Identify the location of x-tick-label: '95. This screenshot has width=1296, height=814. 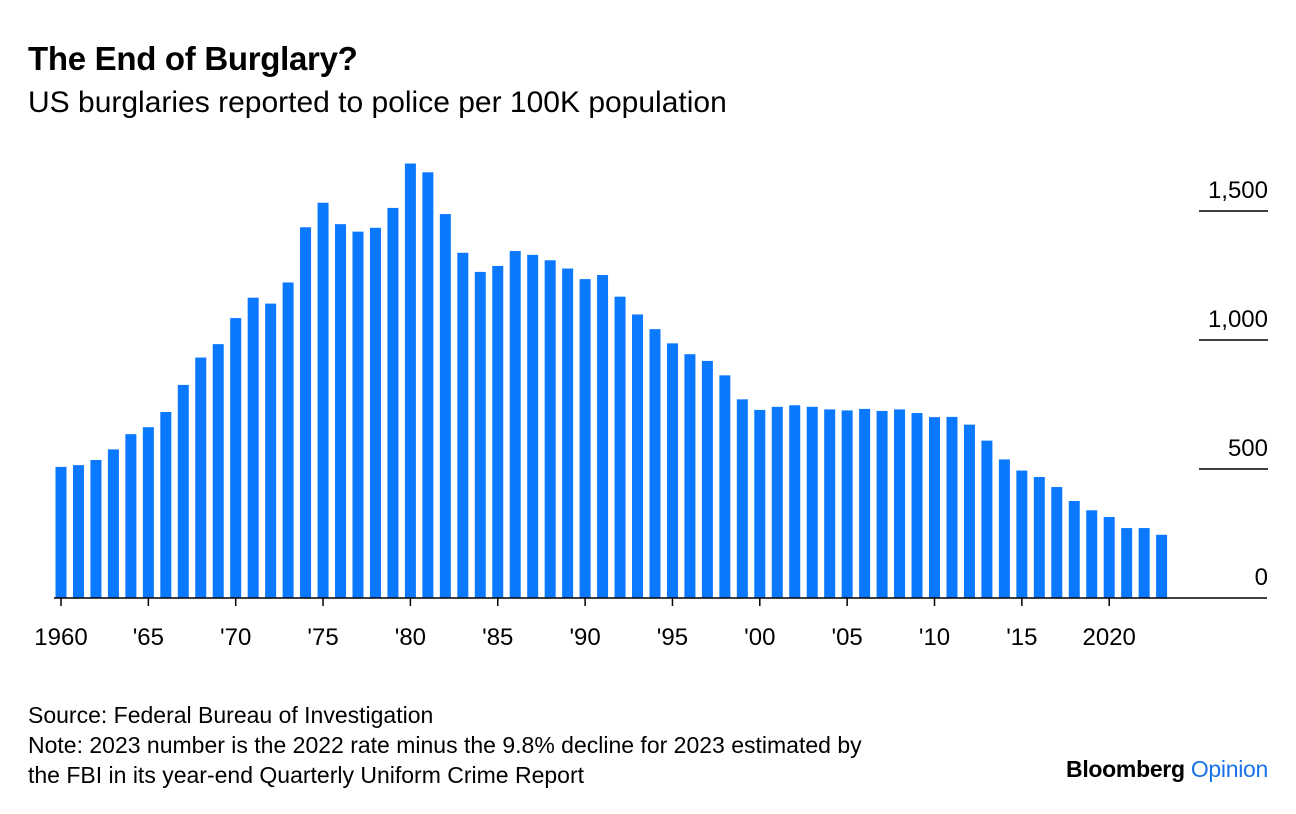
(672, 637).